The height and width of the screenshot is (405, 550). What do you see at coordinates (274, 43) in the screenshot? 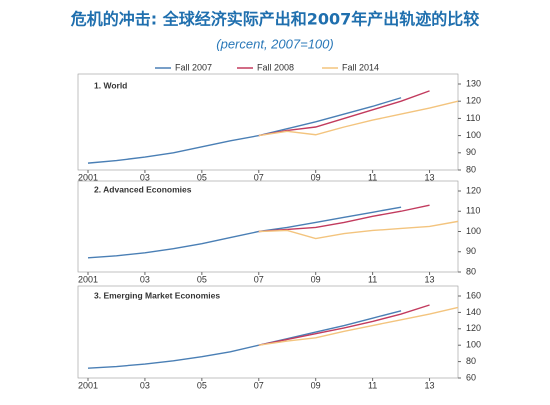
I see `page-subtitle: (percent, 2007=100)` at bounding box center [274, 43].